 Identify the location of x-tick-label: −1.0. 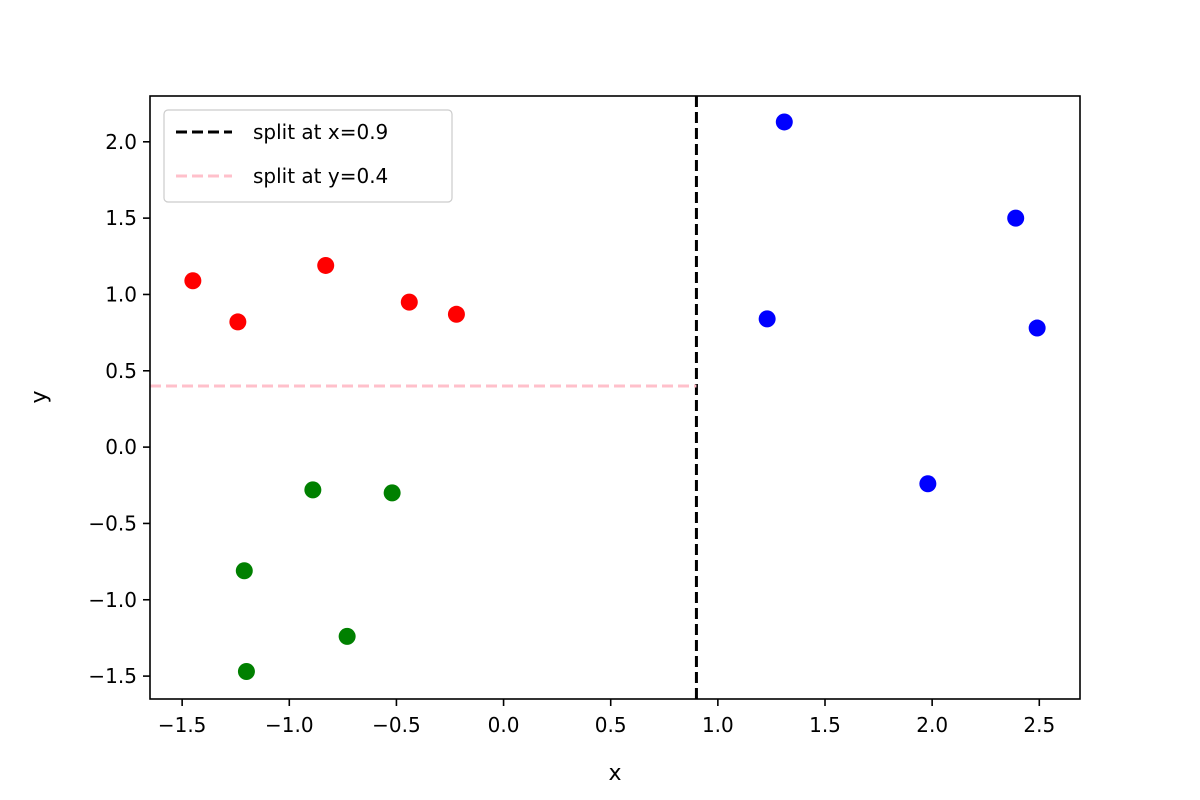
(289, 725).